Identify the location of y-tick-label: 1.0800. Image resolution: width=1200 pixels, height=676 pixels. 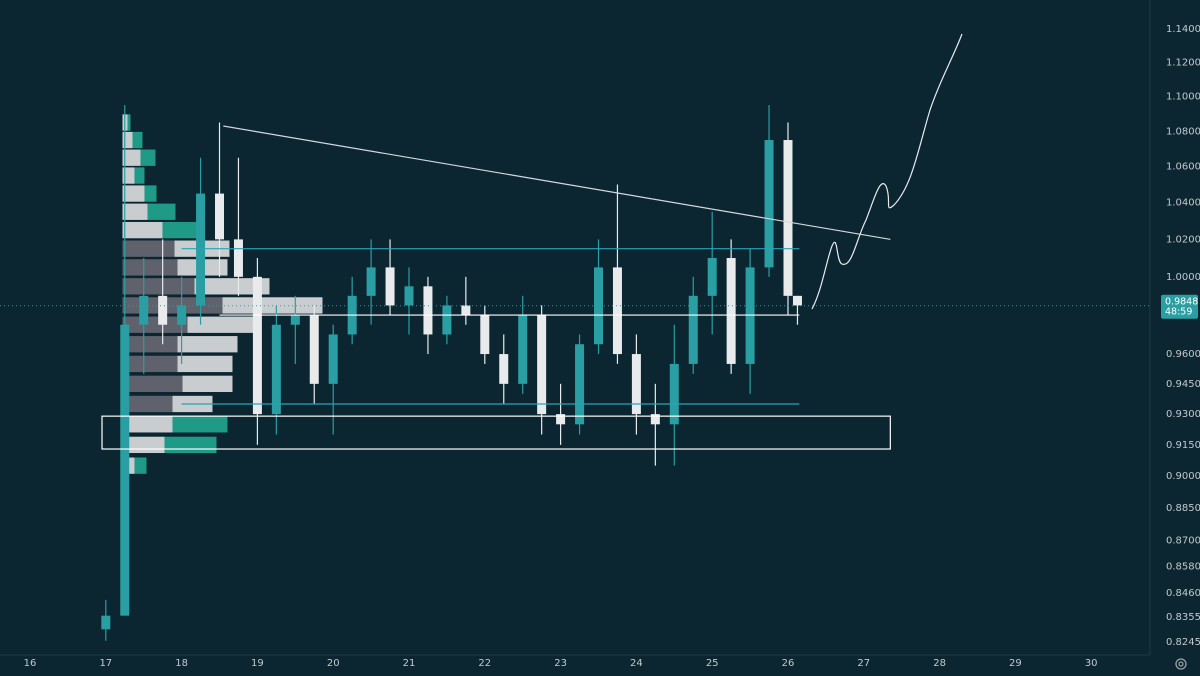
(1183, 131).